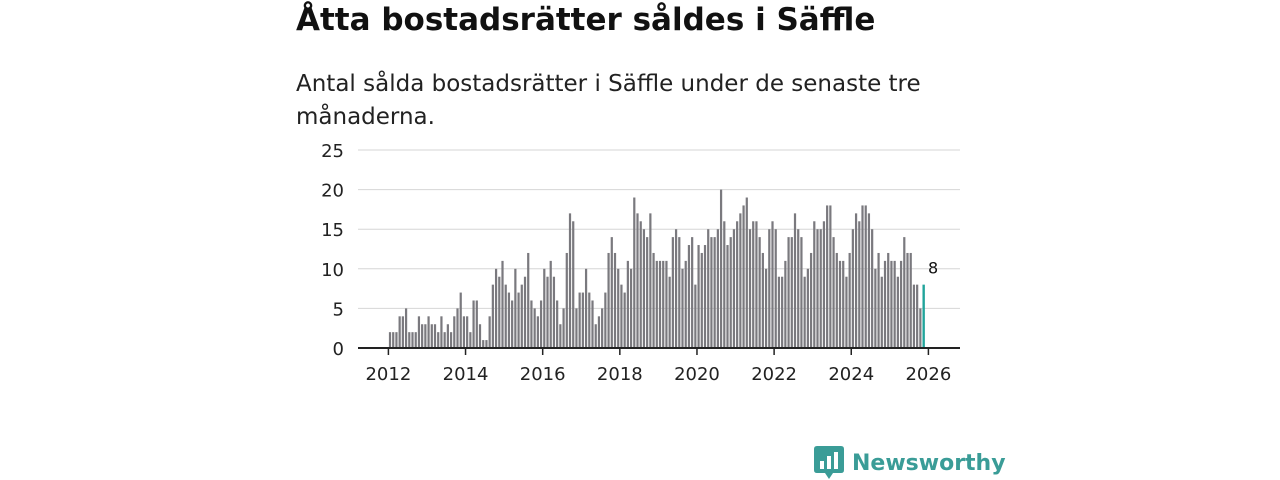 This screenshot has height=480, width=1280. What do you see at coordinates (338, 309) in the screenshot?
I see `y-tick-label: 5` at bounding box center [338, 309].